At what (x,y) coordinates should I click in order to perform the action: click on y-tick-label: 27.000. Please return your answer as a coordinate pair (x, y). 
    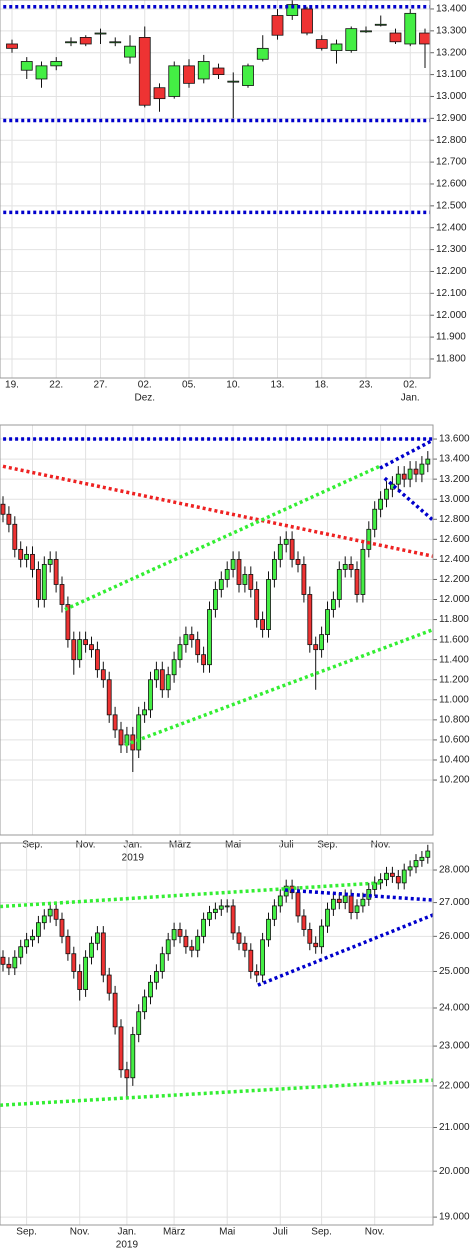
    Looking at the image, I should click on (454, 902).